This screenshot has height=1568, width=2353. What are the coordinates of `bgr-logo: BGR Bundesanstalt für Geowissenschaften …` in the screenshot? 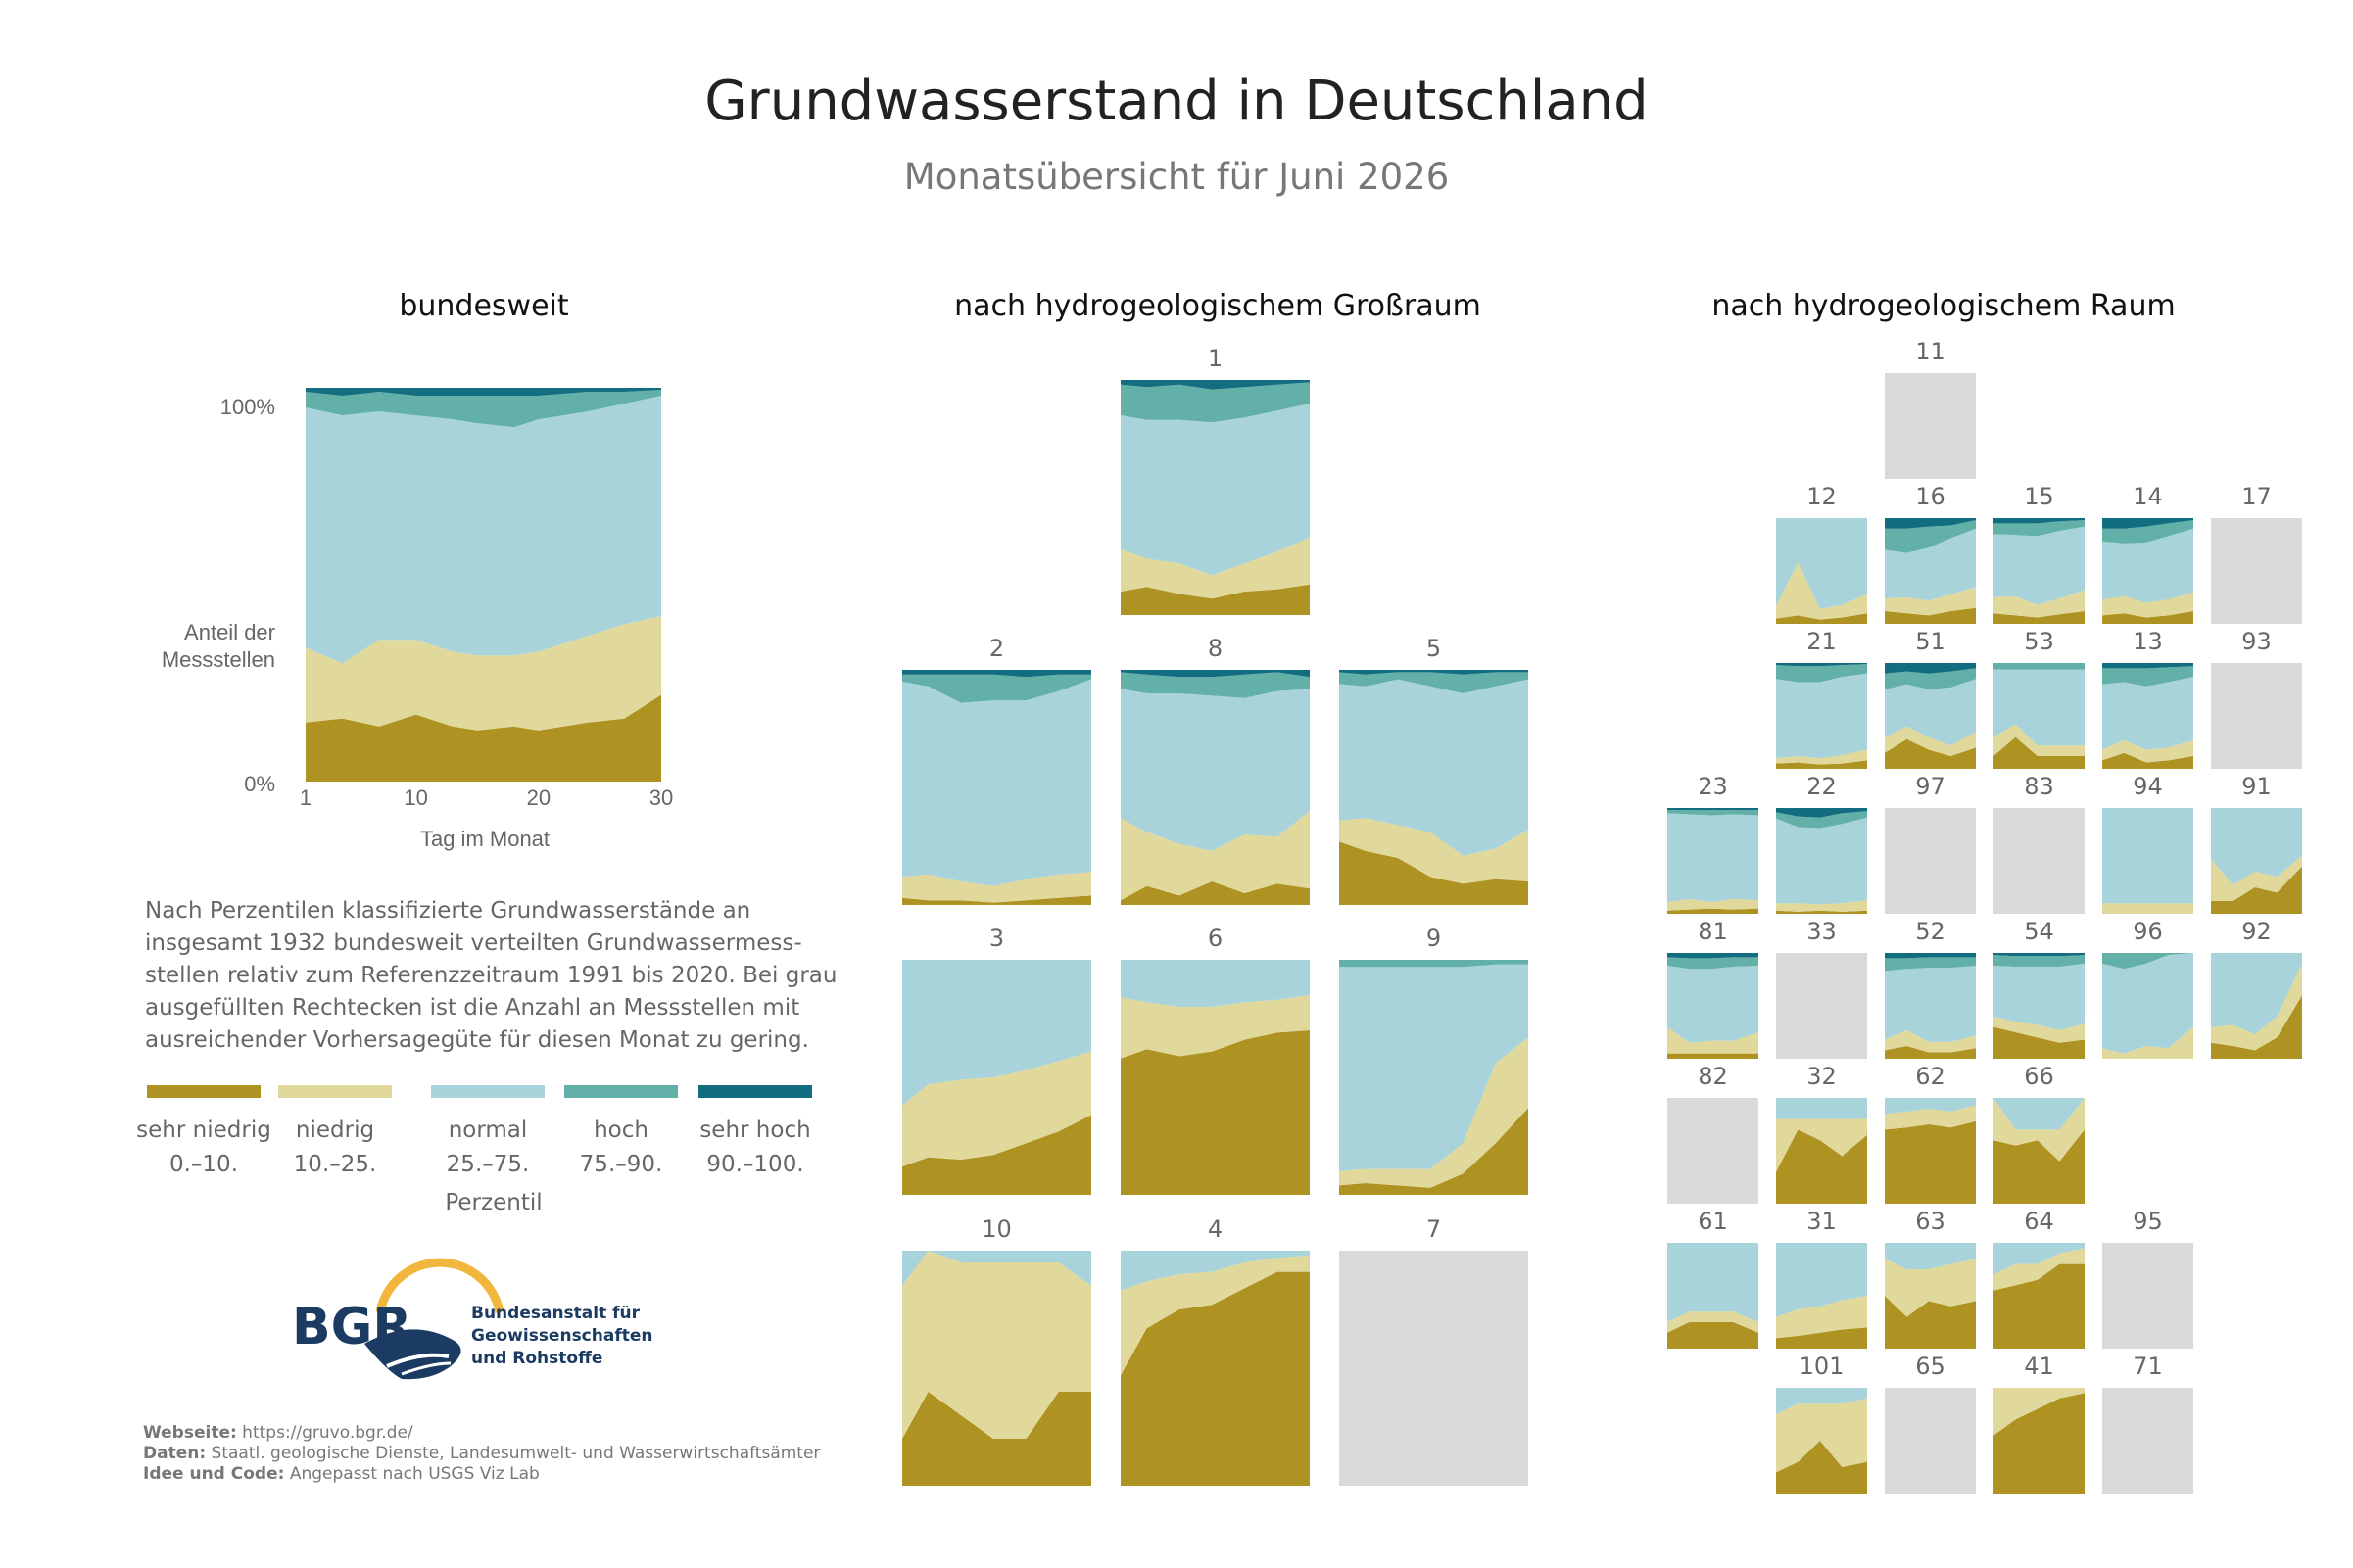 It's located at (472, 1319).